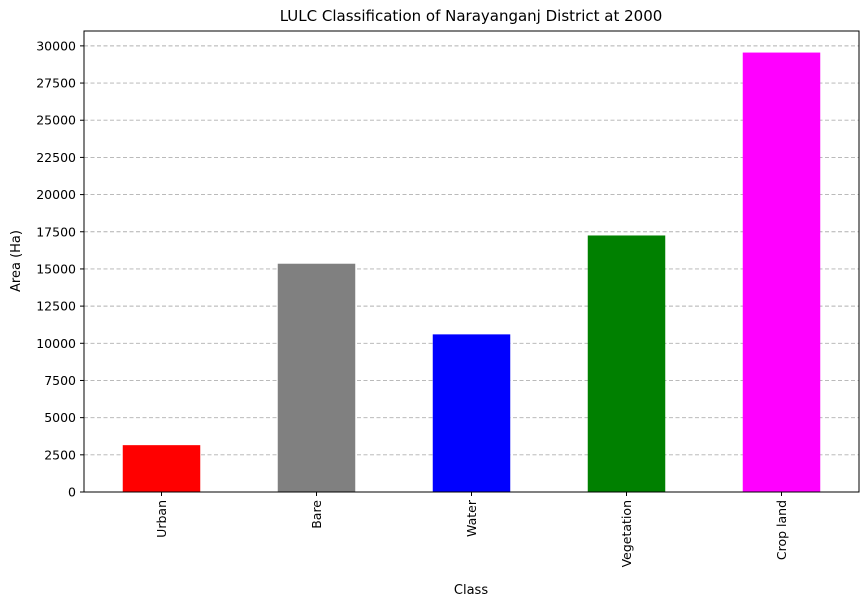  What do you see at coordinates (56, 343) in the screenshot?
I see `y-tick-label-4: 10000` at bounding box center [56, 343].